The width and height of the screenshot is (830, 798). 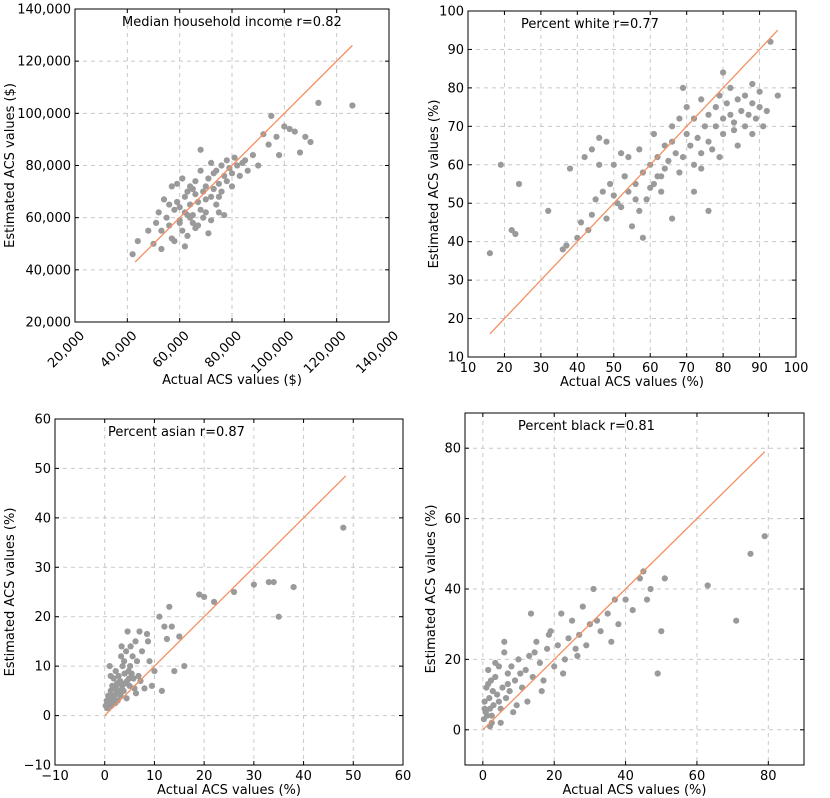 I want to click on chart-2-y-tick-label: 50, so click(x=455, y=204).